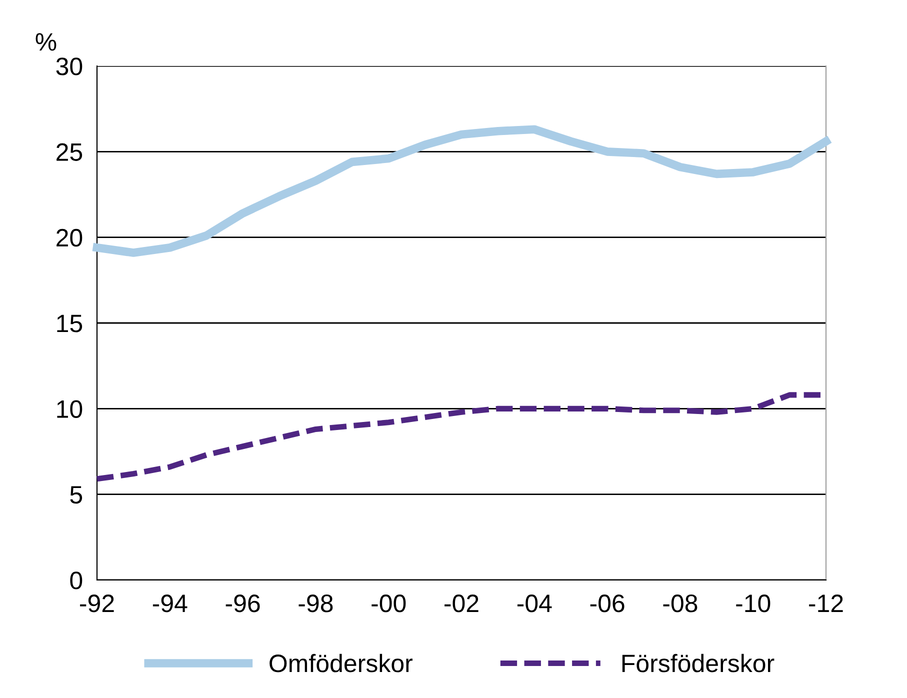 This screenshot has height=698, width=907. What do you see at coordinates (46, 42) in the screenshot?
I see `y-axis-title: %` at bounding box center [46, 42].